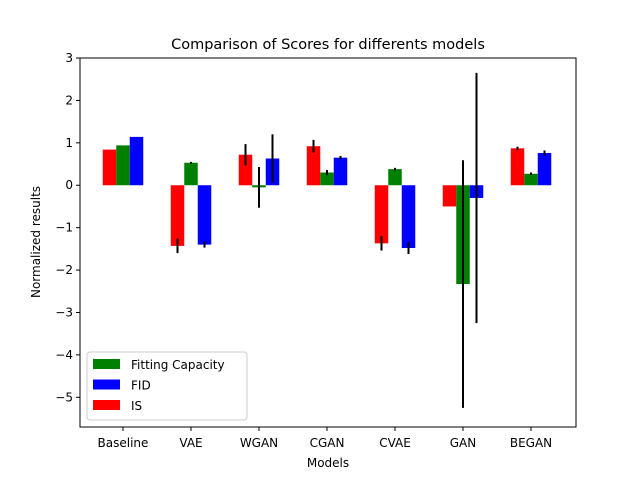 Image resolution: width=640 pixels, height=480 pixels. What do you see at coordinates (245, 170) in the screenshot?
I see `bar-is-wgan` at bounding box center [245, 170].